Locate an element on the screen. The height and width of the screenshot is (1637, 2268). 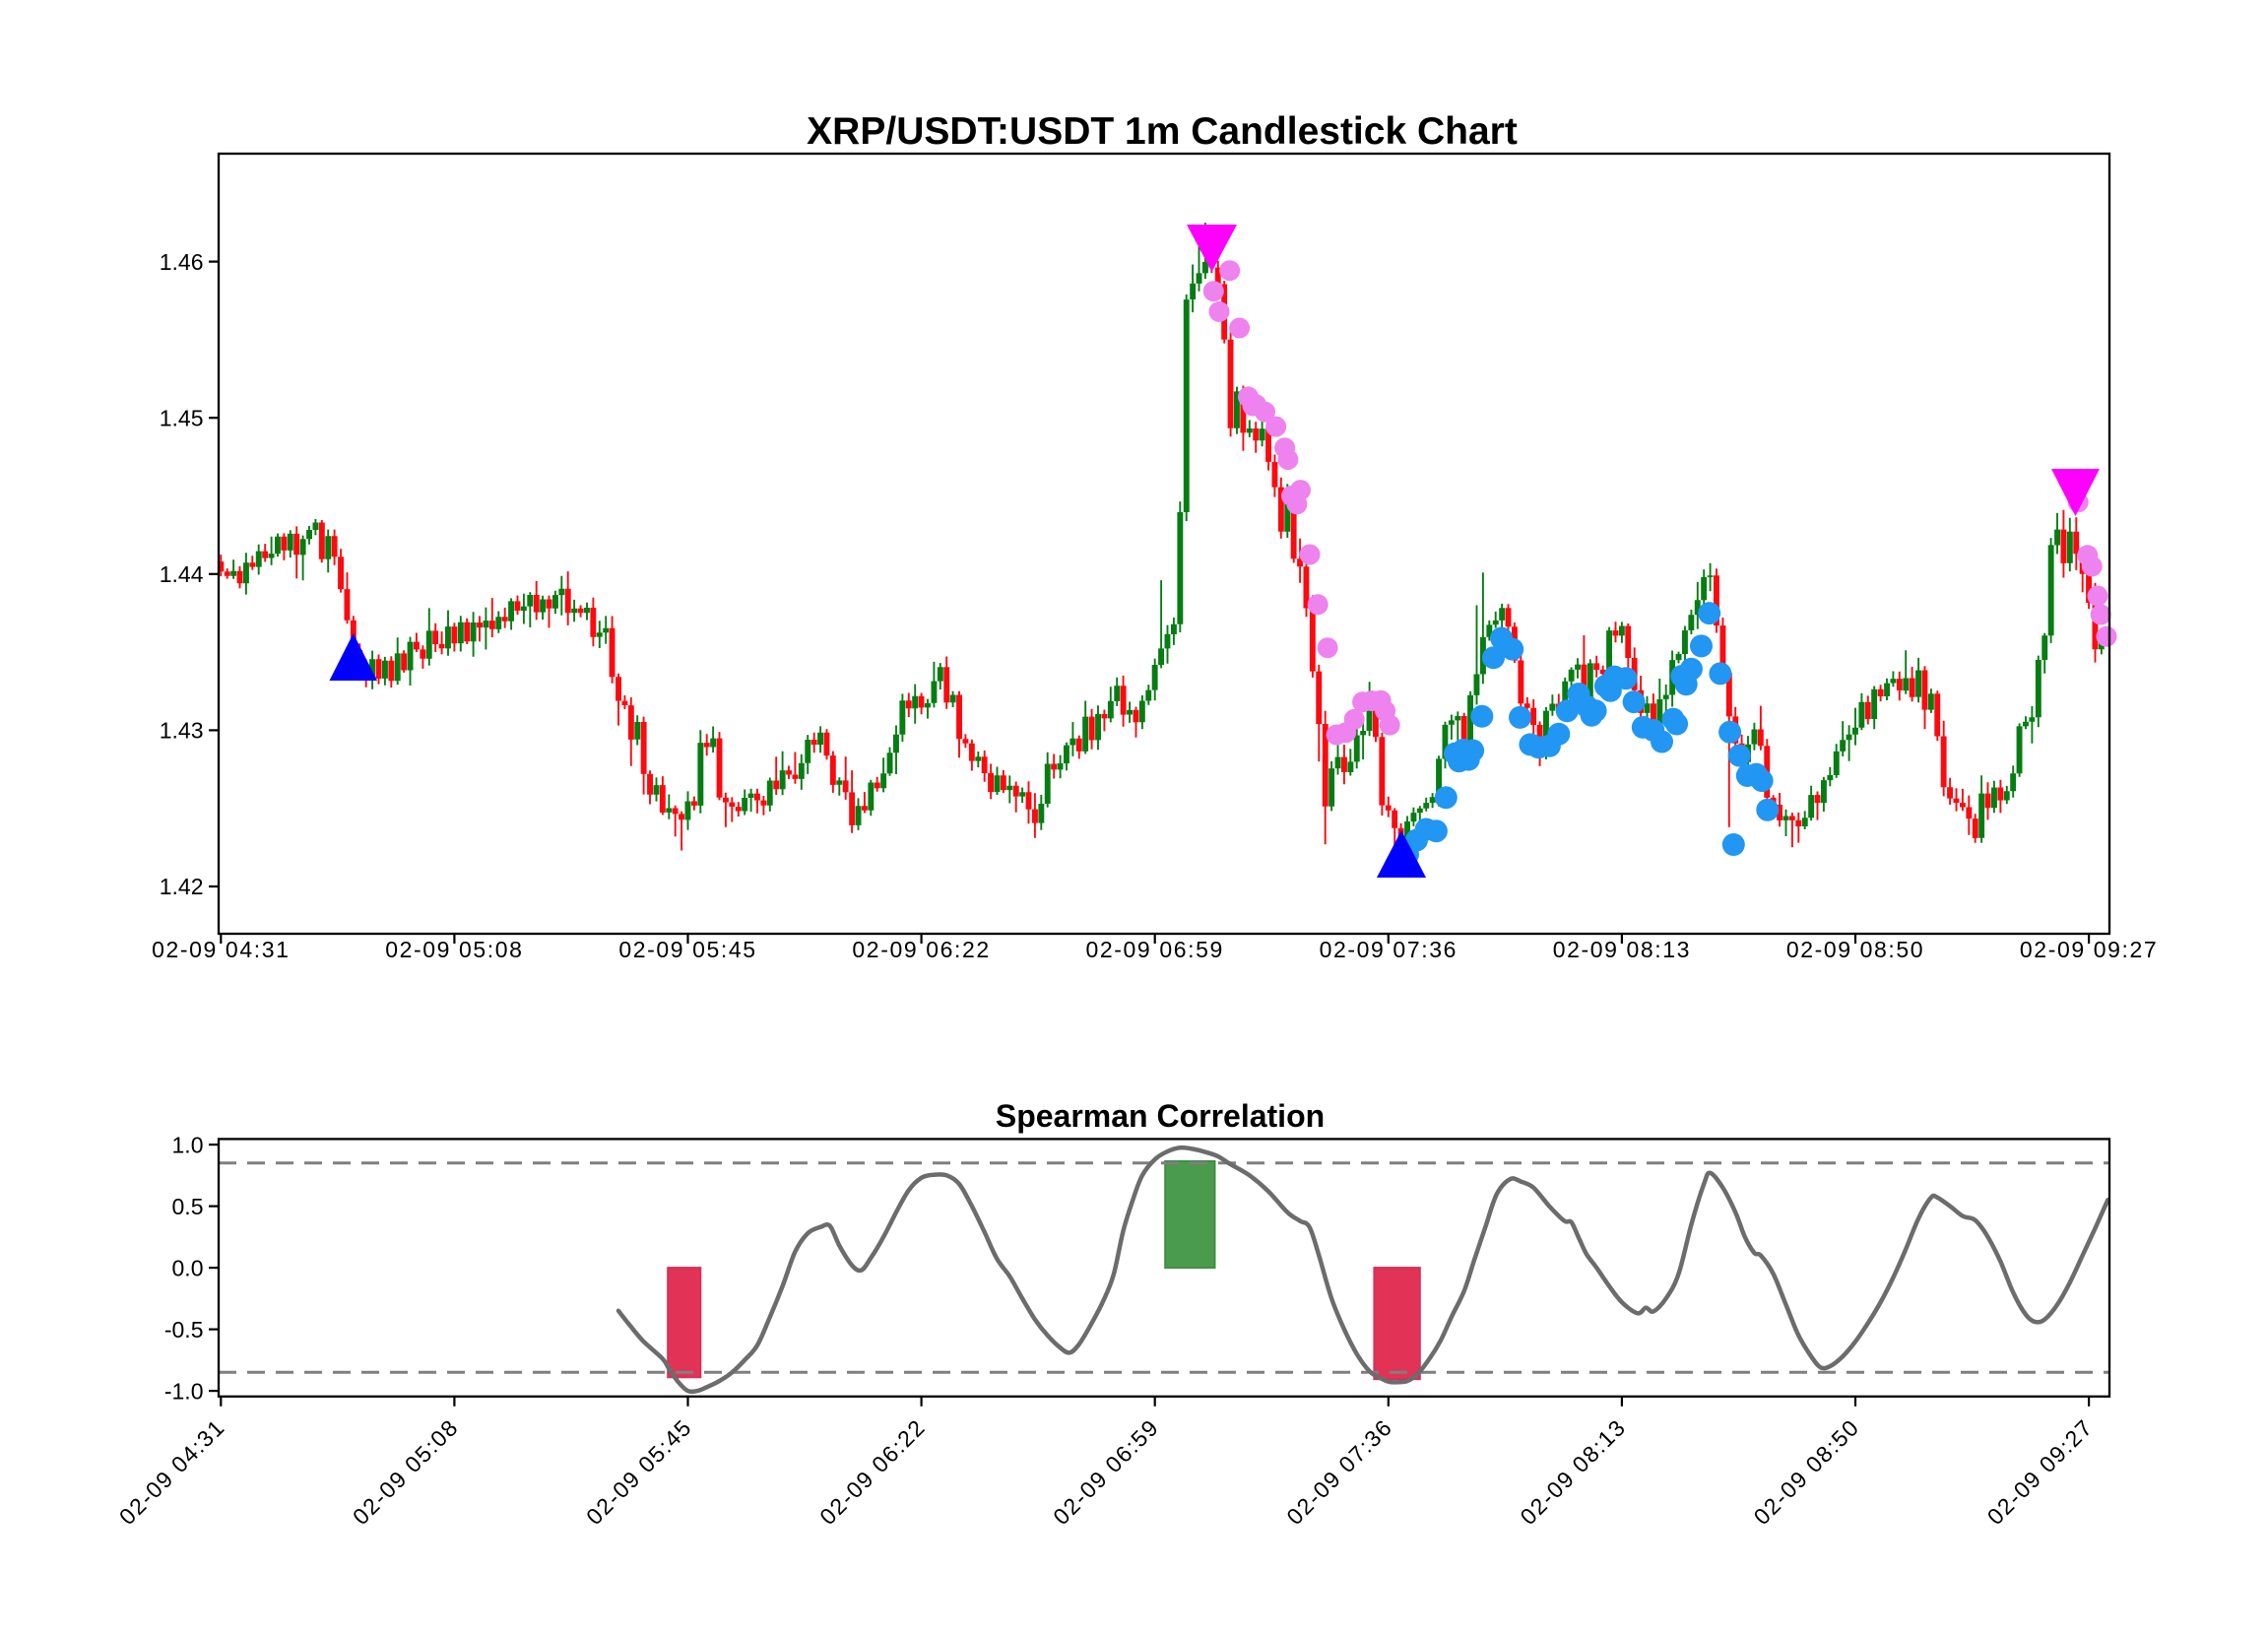
svg-text: -1.0 is located at coordinates (184, 1391).